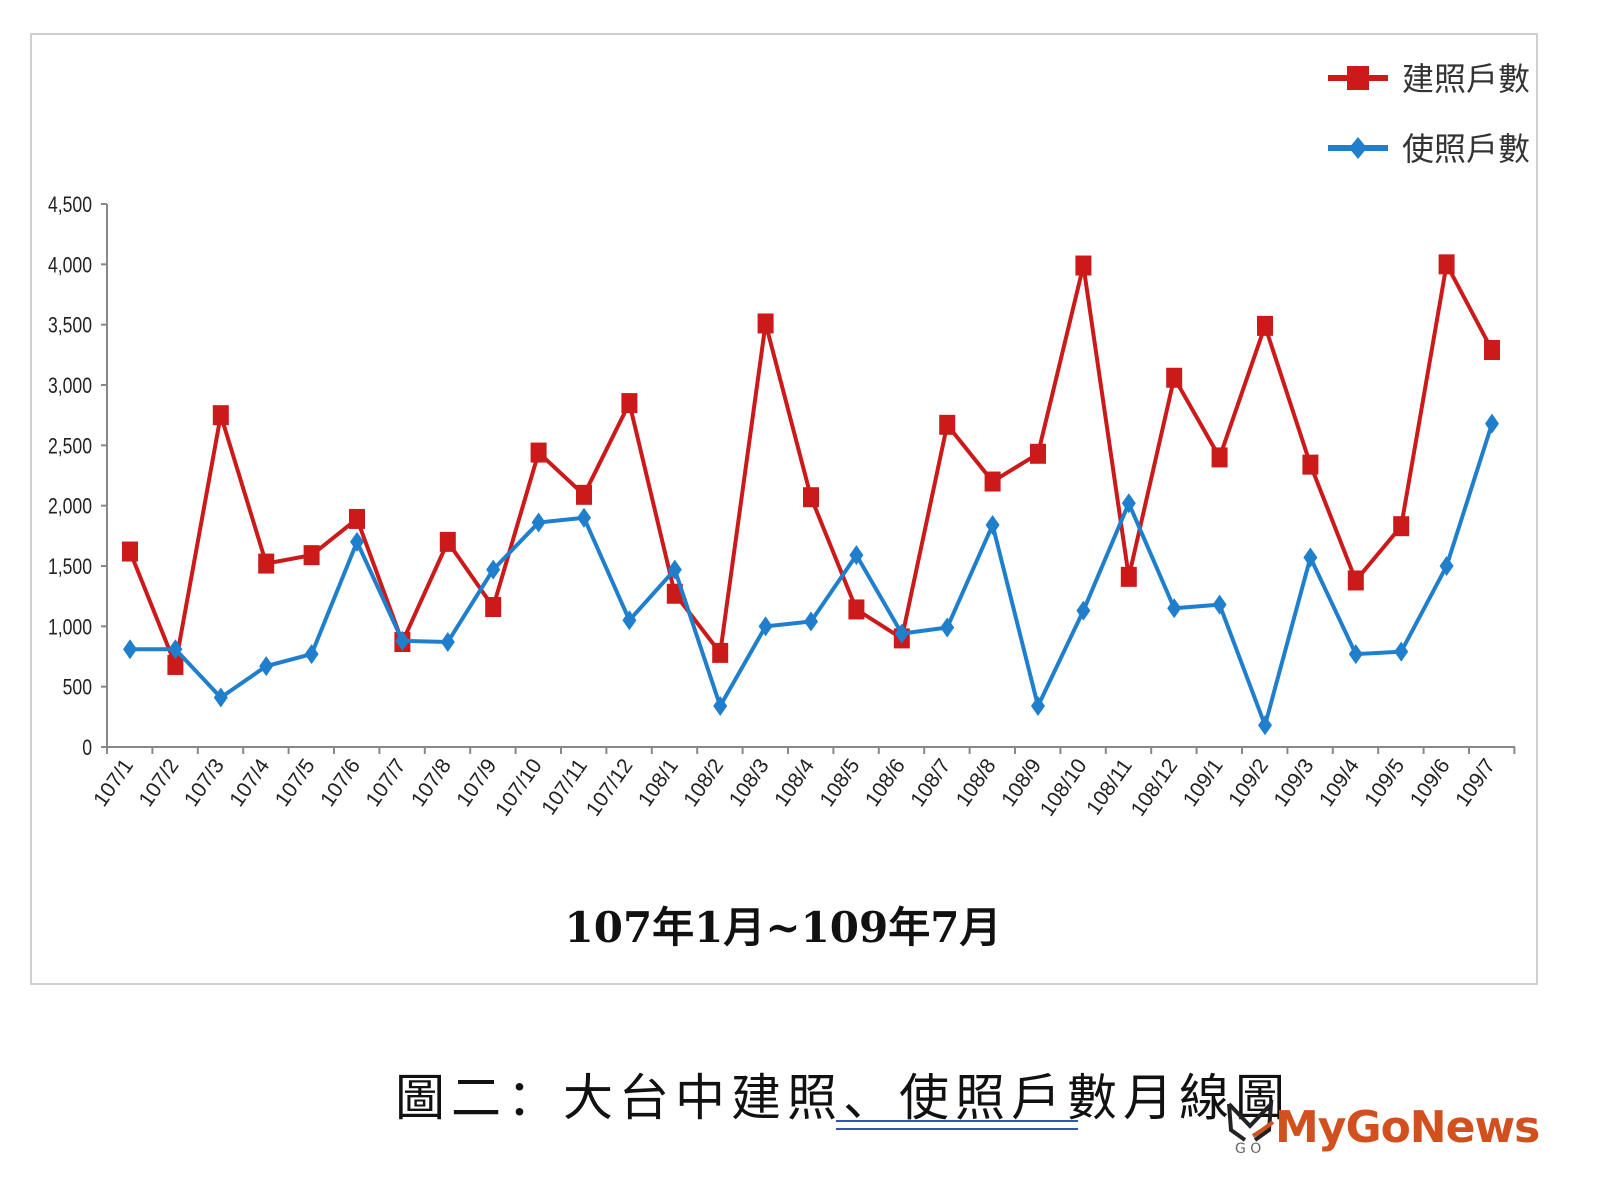  What do you see at coordinates (113, 783) in the screenshot?
I see `x-tick-label: 107/1` at bounding box center [113, 783].